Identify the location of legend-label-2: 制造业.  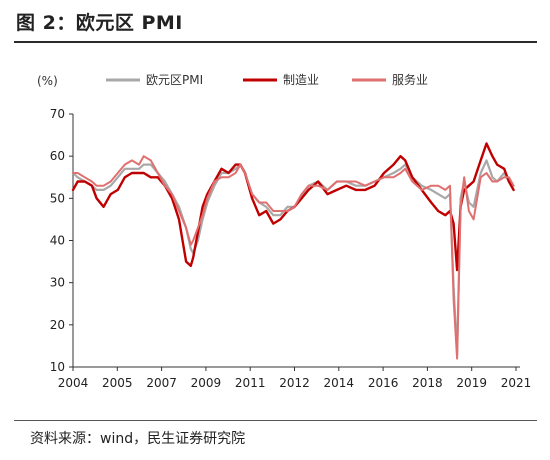
(301, 80).